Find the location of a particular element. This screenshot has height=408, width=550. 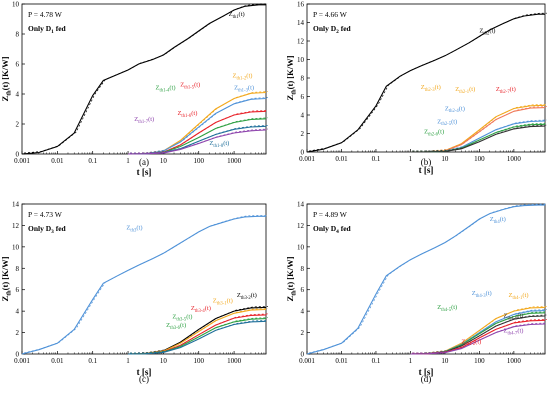

series-annotation: Zth2-1(t) is located at coordinates (465, 90).